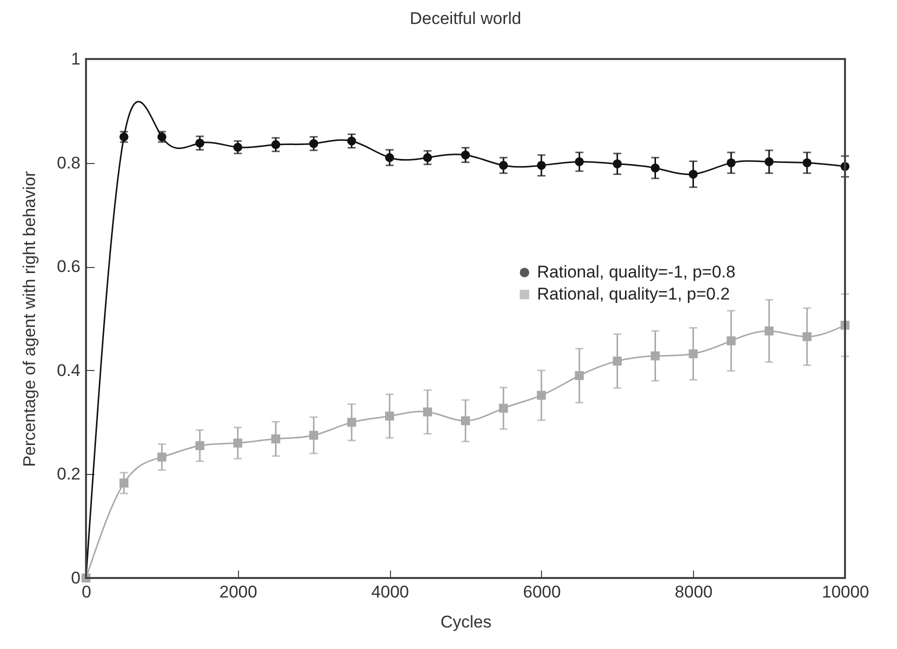 This screenshot has width=897, height=649. Describe the element at coordinates (29, 318) in the screenshot. I see `y-axis-title: Percentage of agent with right behavior` at that location.